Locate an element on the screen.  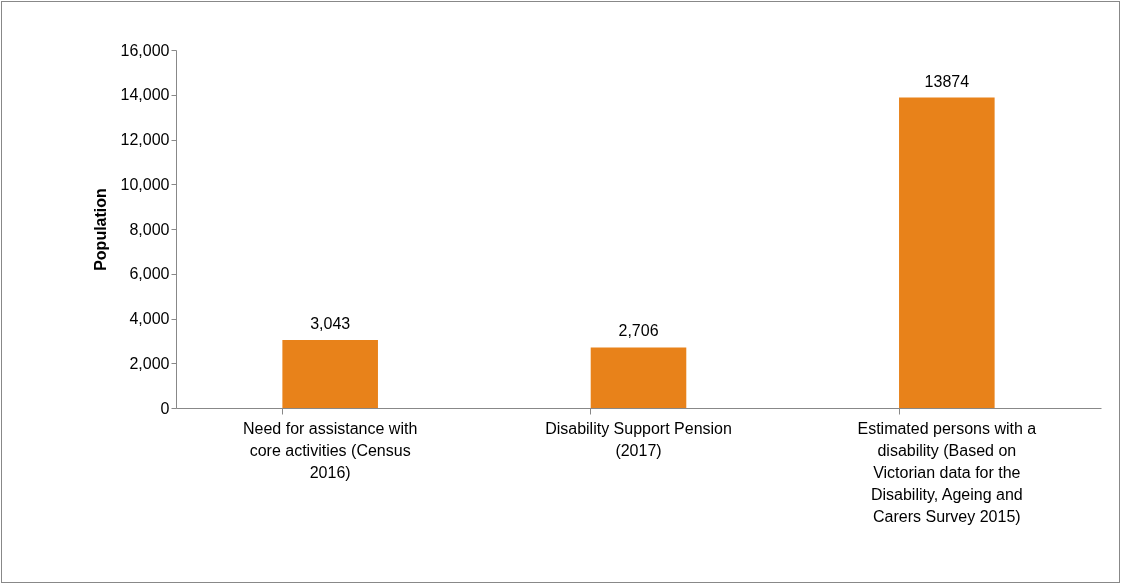
x-tick-label: Disability Support Pension (2017) is located at coordinates (638, 439).